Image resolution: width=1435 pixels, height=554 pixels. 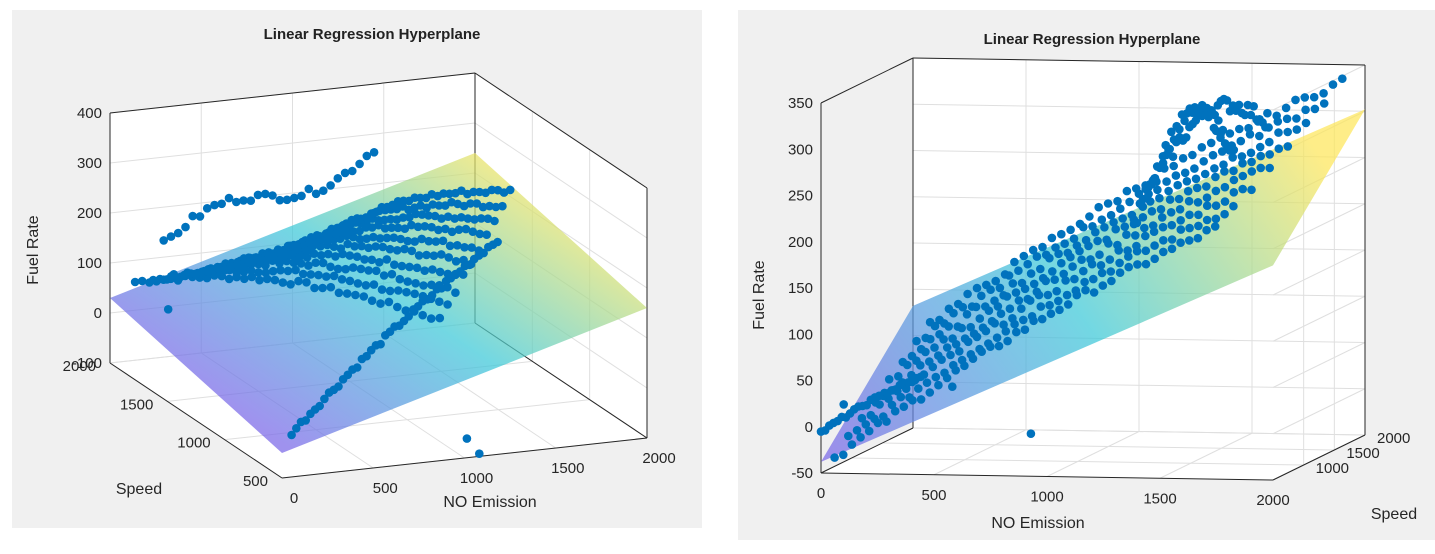 I want to click on z-tick-labels: -100 0 100 200 300 400, so click(x=87, y=238).